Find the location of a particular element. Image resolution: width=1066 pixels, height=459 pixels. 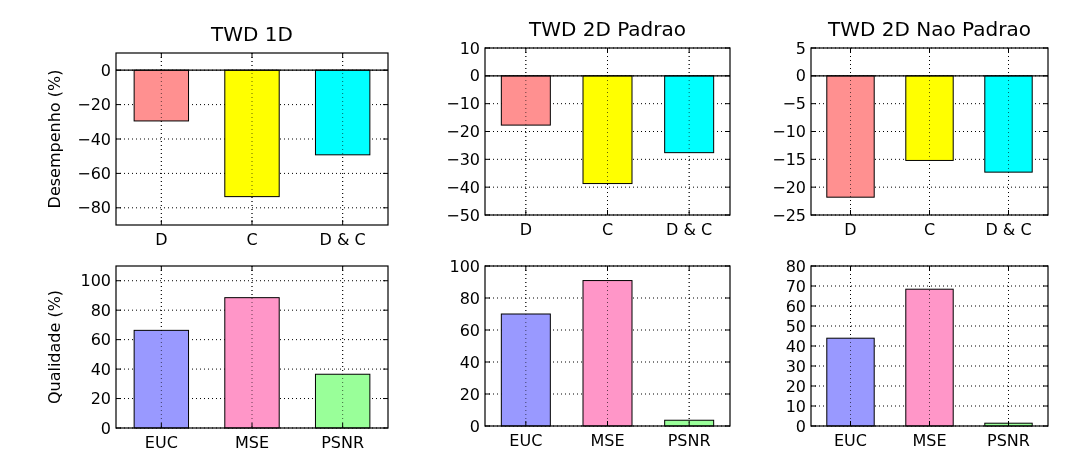

y-axis-title: Desempenho (%) is located at coordinates (54, 139).